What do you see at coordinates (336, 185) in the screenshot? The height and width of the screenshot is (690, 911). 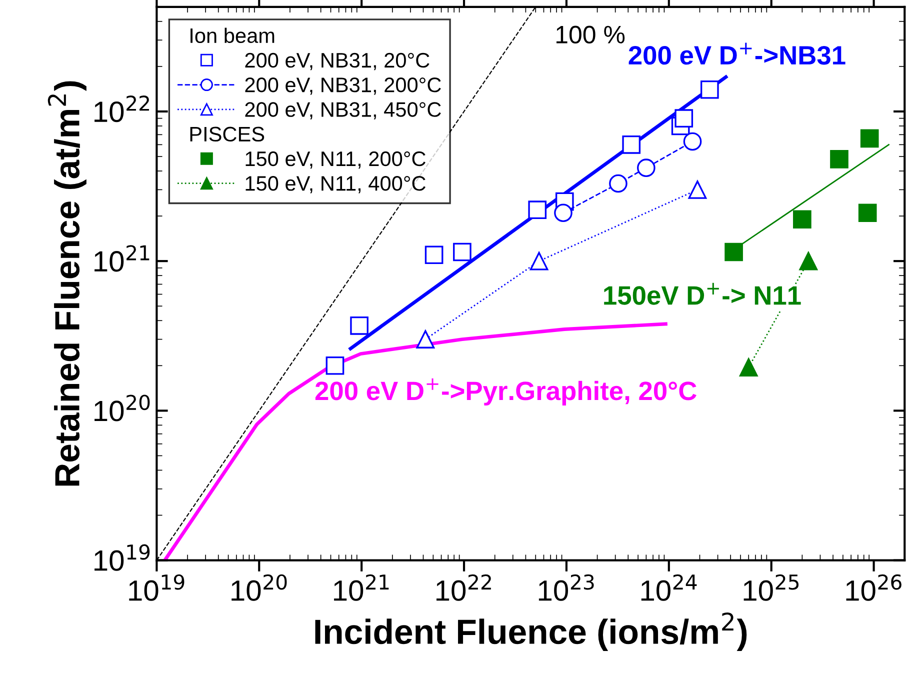 I see `legend-label: 150 eV, N11, 400°C` at bounding box center [336, 185].